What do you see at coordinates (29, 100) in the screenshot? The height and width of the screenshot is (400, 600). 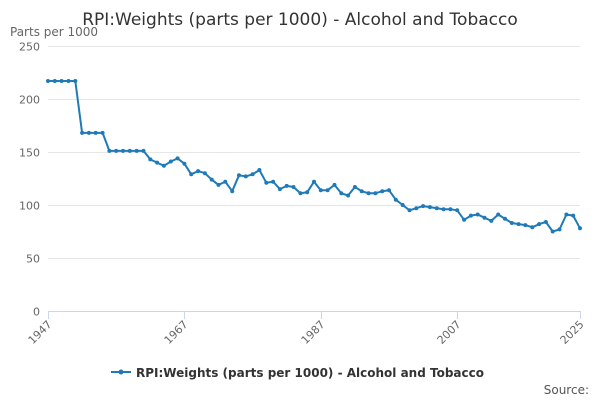 I see `y-tick-label: 200` at bounding box center [29, 100].